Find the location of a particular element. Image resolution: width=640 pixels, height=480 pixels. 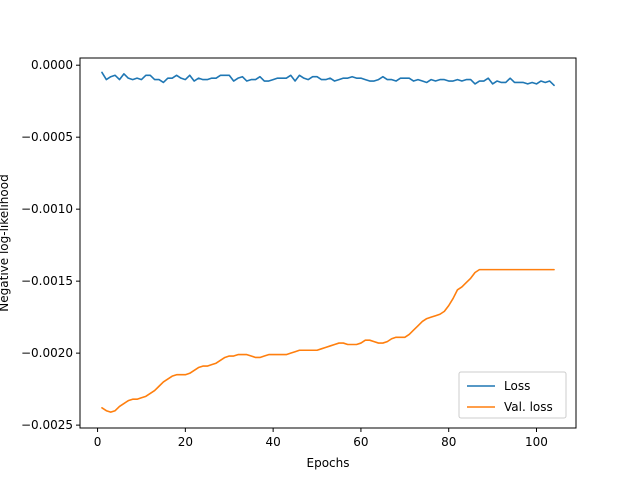

x-tick-label: 80 is located at coordinates (448, 442).